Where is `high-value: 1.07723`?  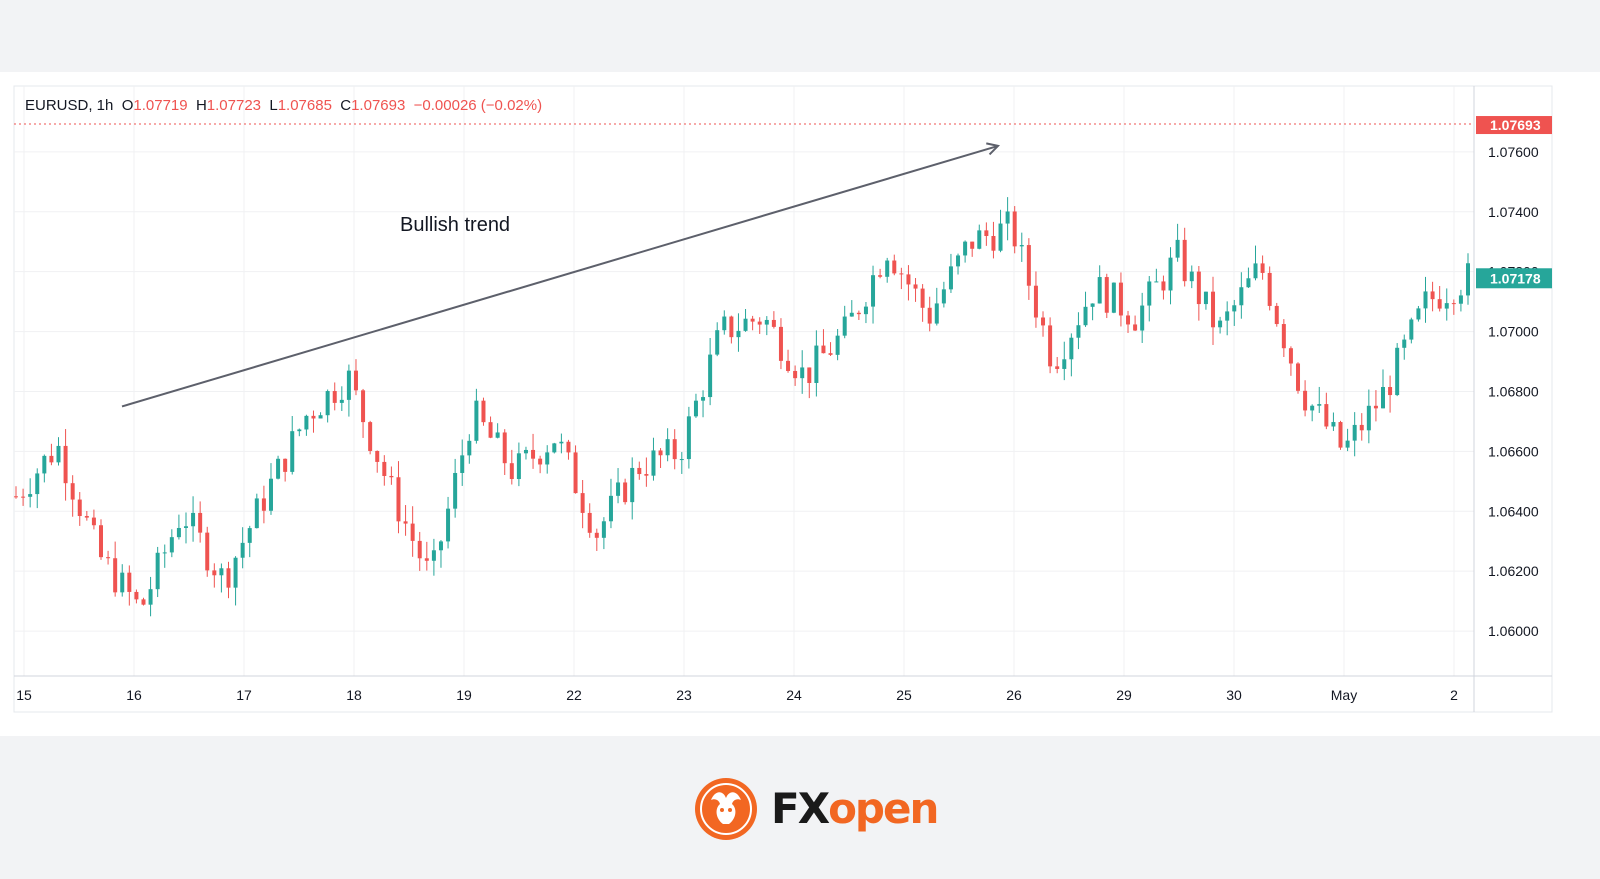
high-value: 1.07723 is located at coordinates (238, 105).